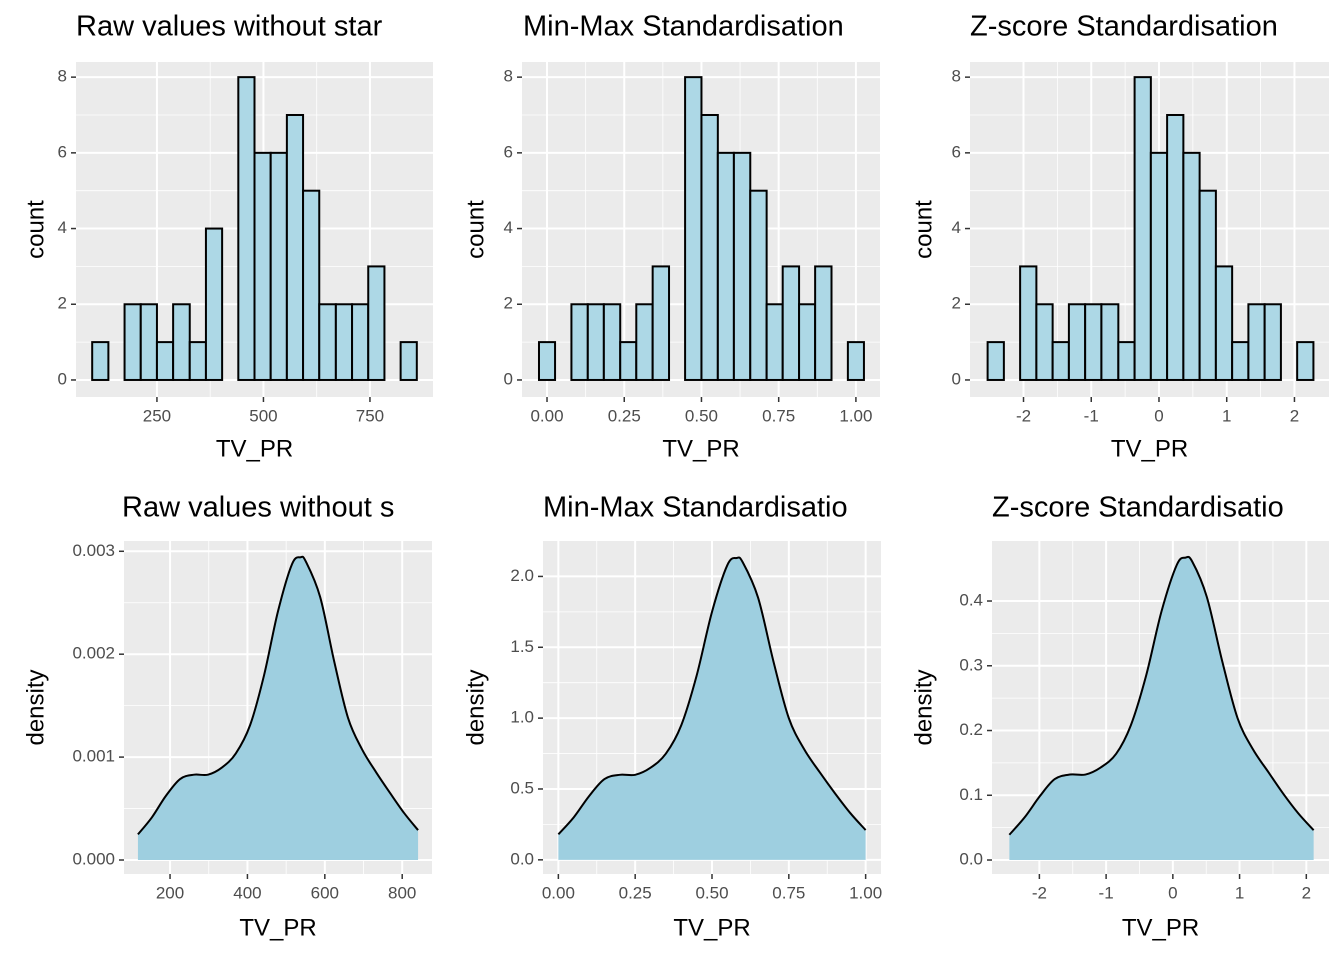 This screenshot has height=960, width=1344. I want to click on y-axis-label: density, so click(35, 707).